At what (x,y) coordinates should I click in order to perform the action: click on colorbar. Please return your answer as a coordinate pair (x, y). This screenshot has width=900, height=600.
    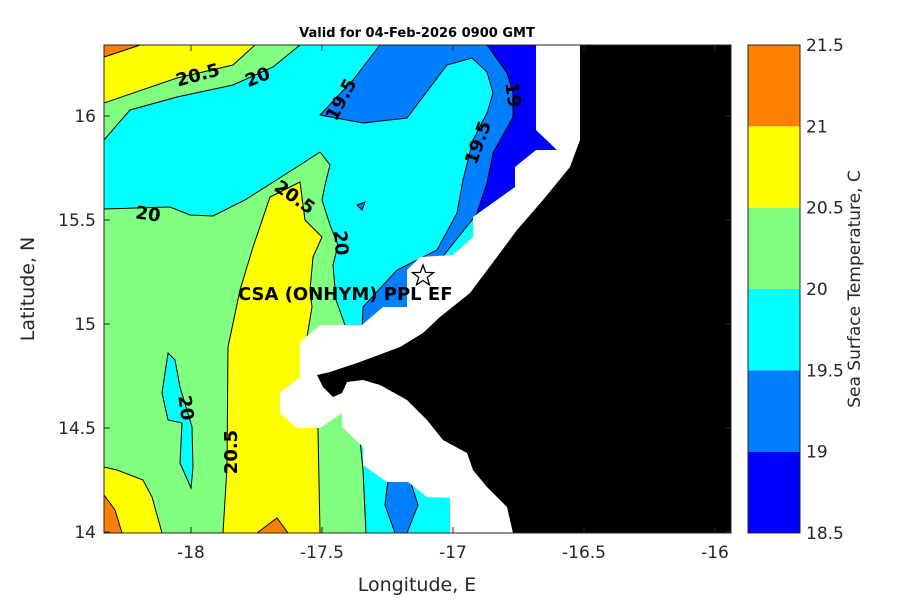
    Looking at the image, I should click on (774, 289).